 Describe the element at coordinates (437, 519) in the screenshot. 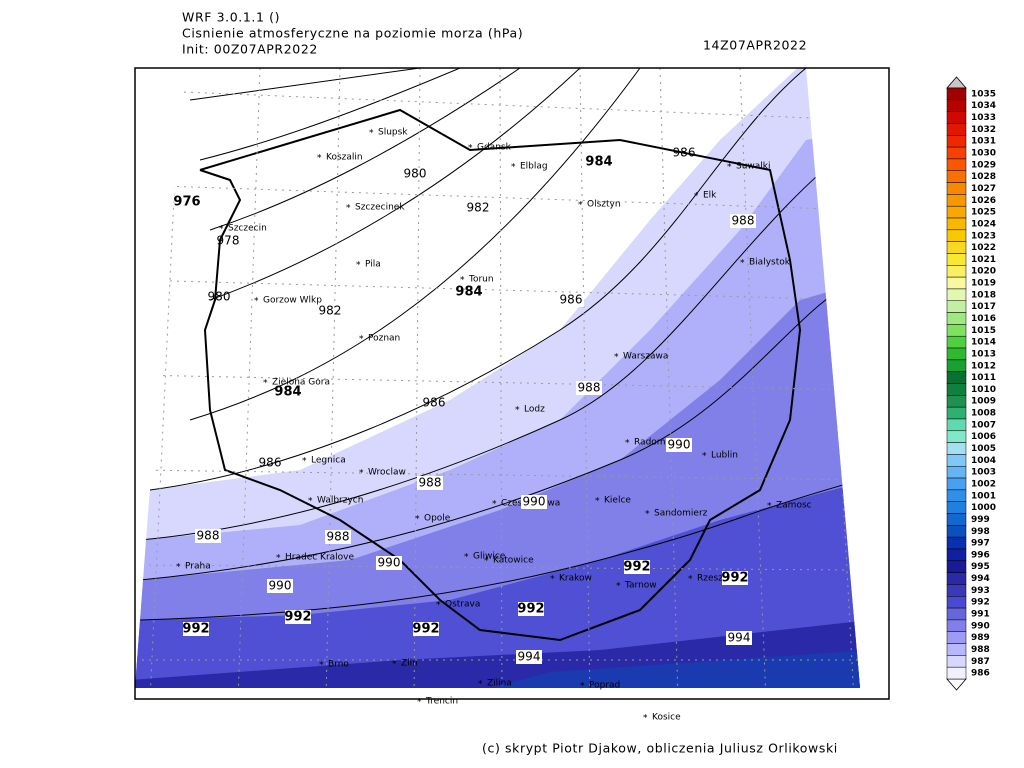

I see `city-label: Opole` at that location.